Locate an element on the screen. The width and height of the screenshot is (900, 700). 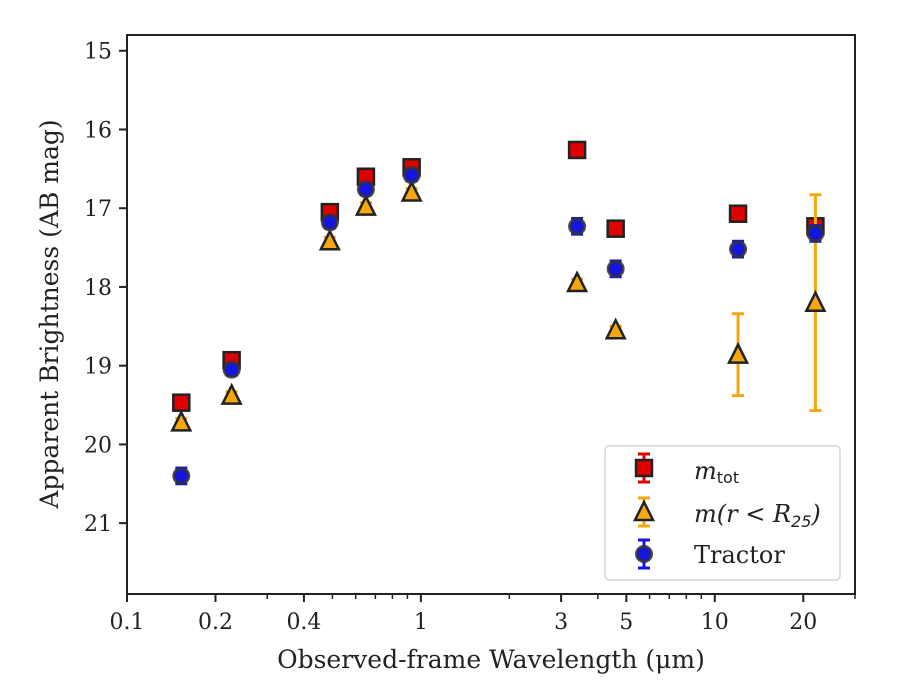
legend-label-mr25: m(r < R25) is located at coordinates (757, 515).